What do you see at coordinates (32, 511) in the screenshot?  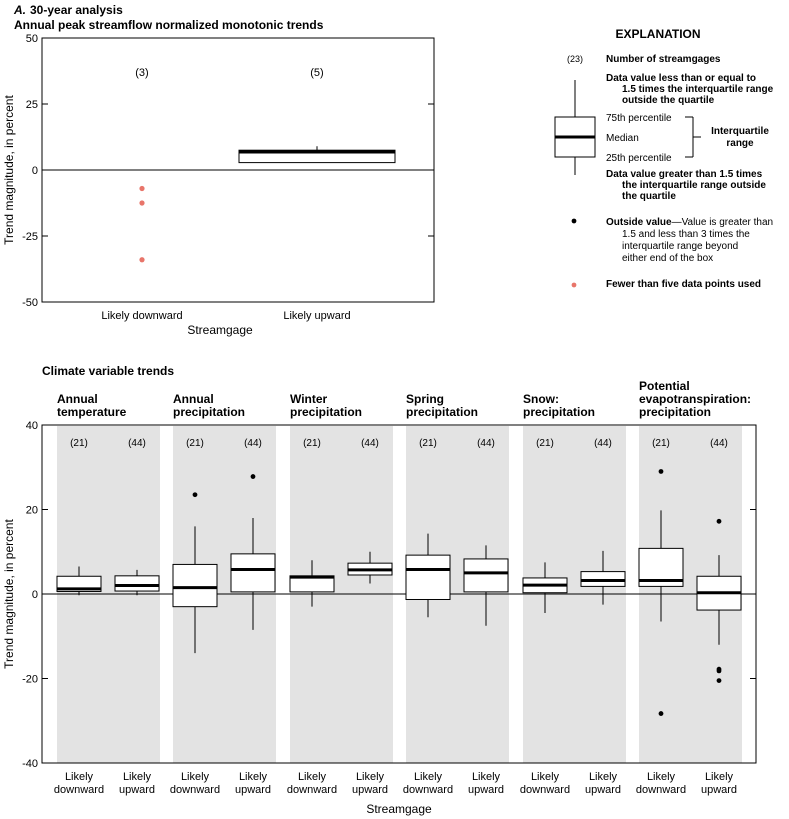 I see `bottom-y-tick-label: 20` at bounding box center [32, 511].